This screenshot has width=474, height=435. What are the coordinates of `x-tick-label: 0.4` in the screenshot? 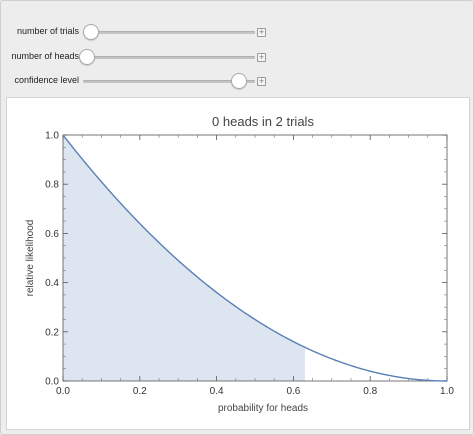 It's located at (217, 391).